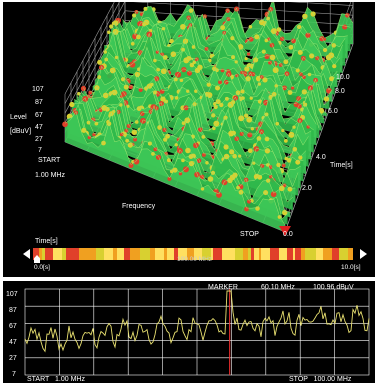 Image resolution: width=379 pixels, height=385 pixels. Describe the element at coordinates (321, 4) in the screenshot. I see `wall-grid-line` at that location.